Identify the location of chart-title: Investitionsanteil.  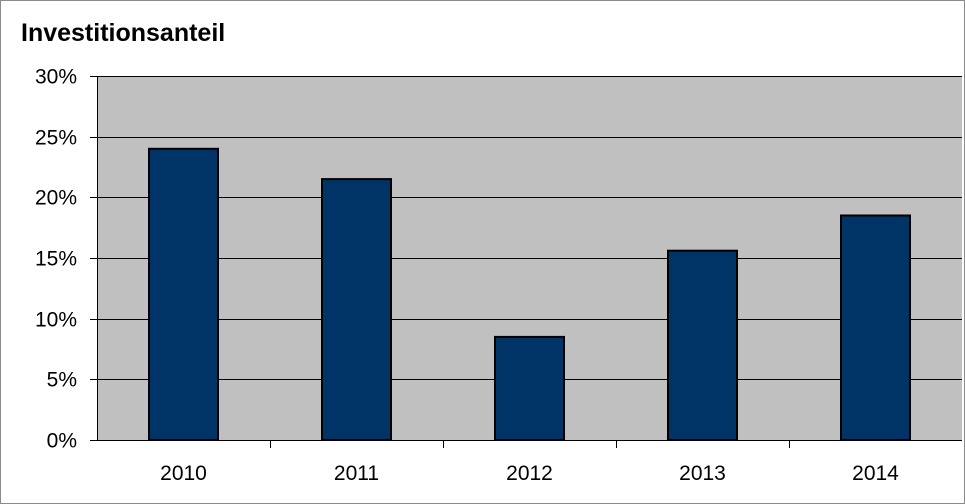
(123, 33).